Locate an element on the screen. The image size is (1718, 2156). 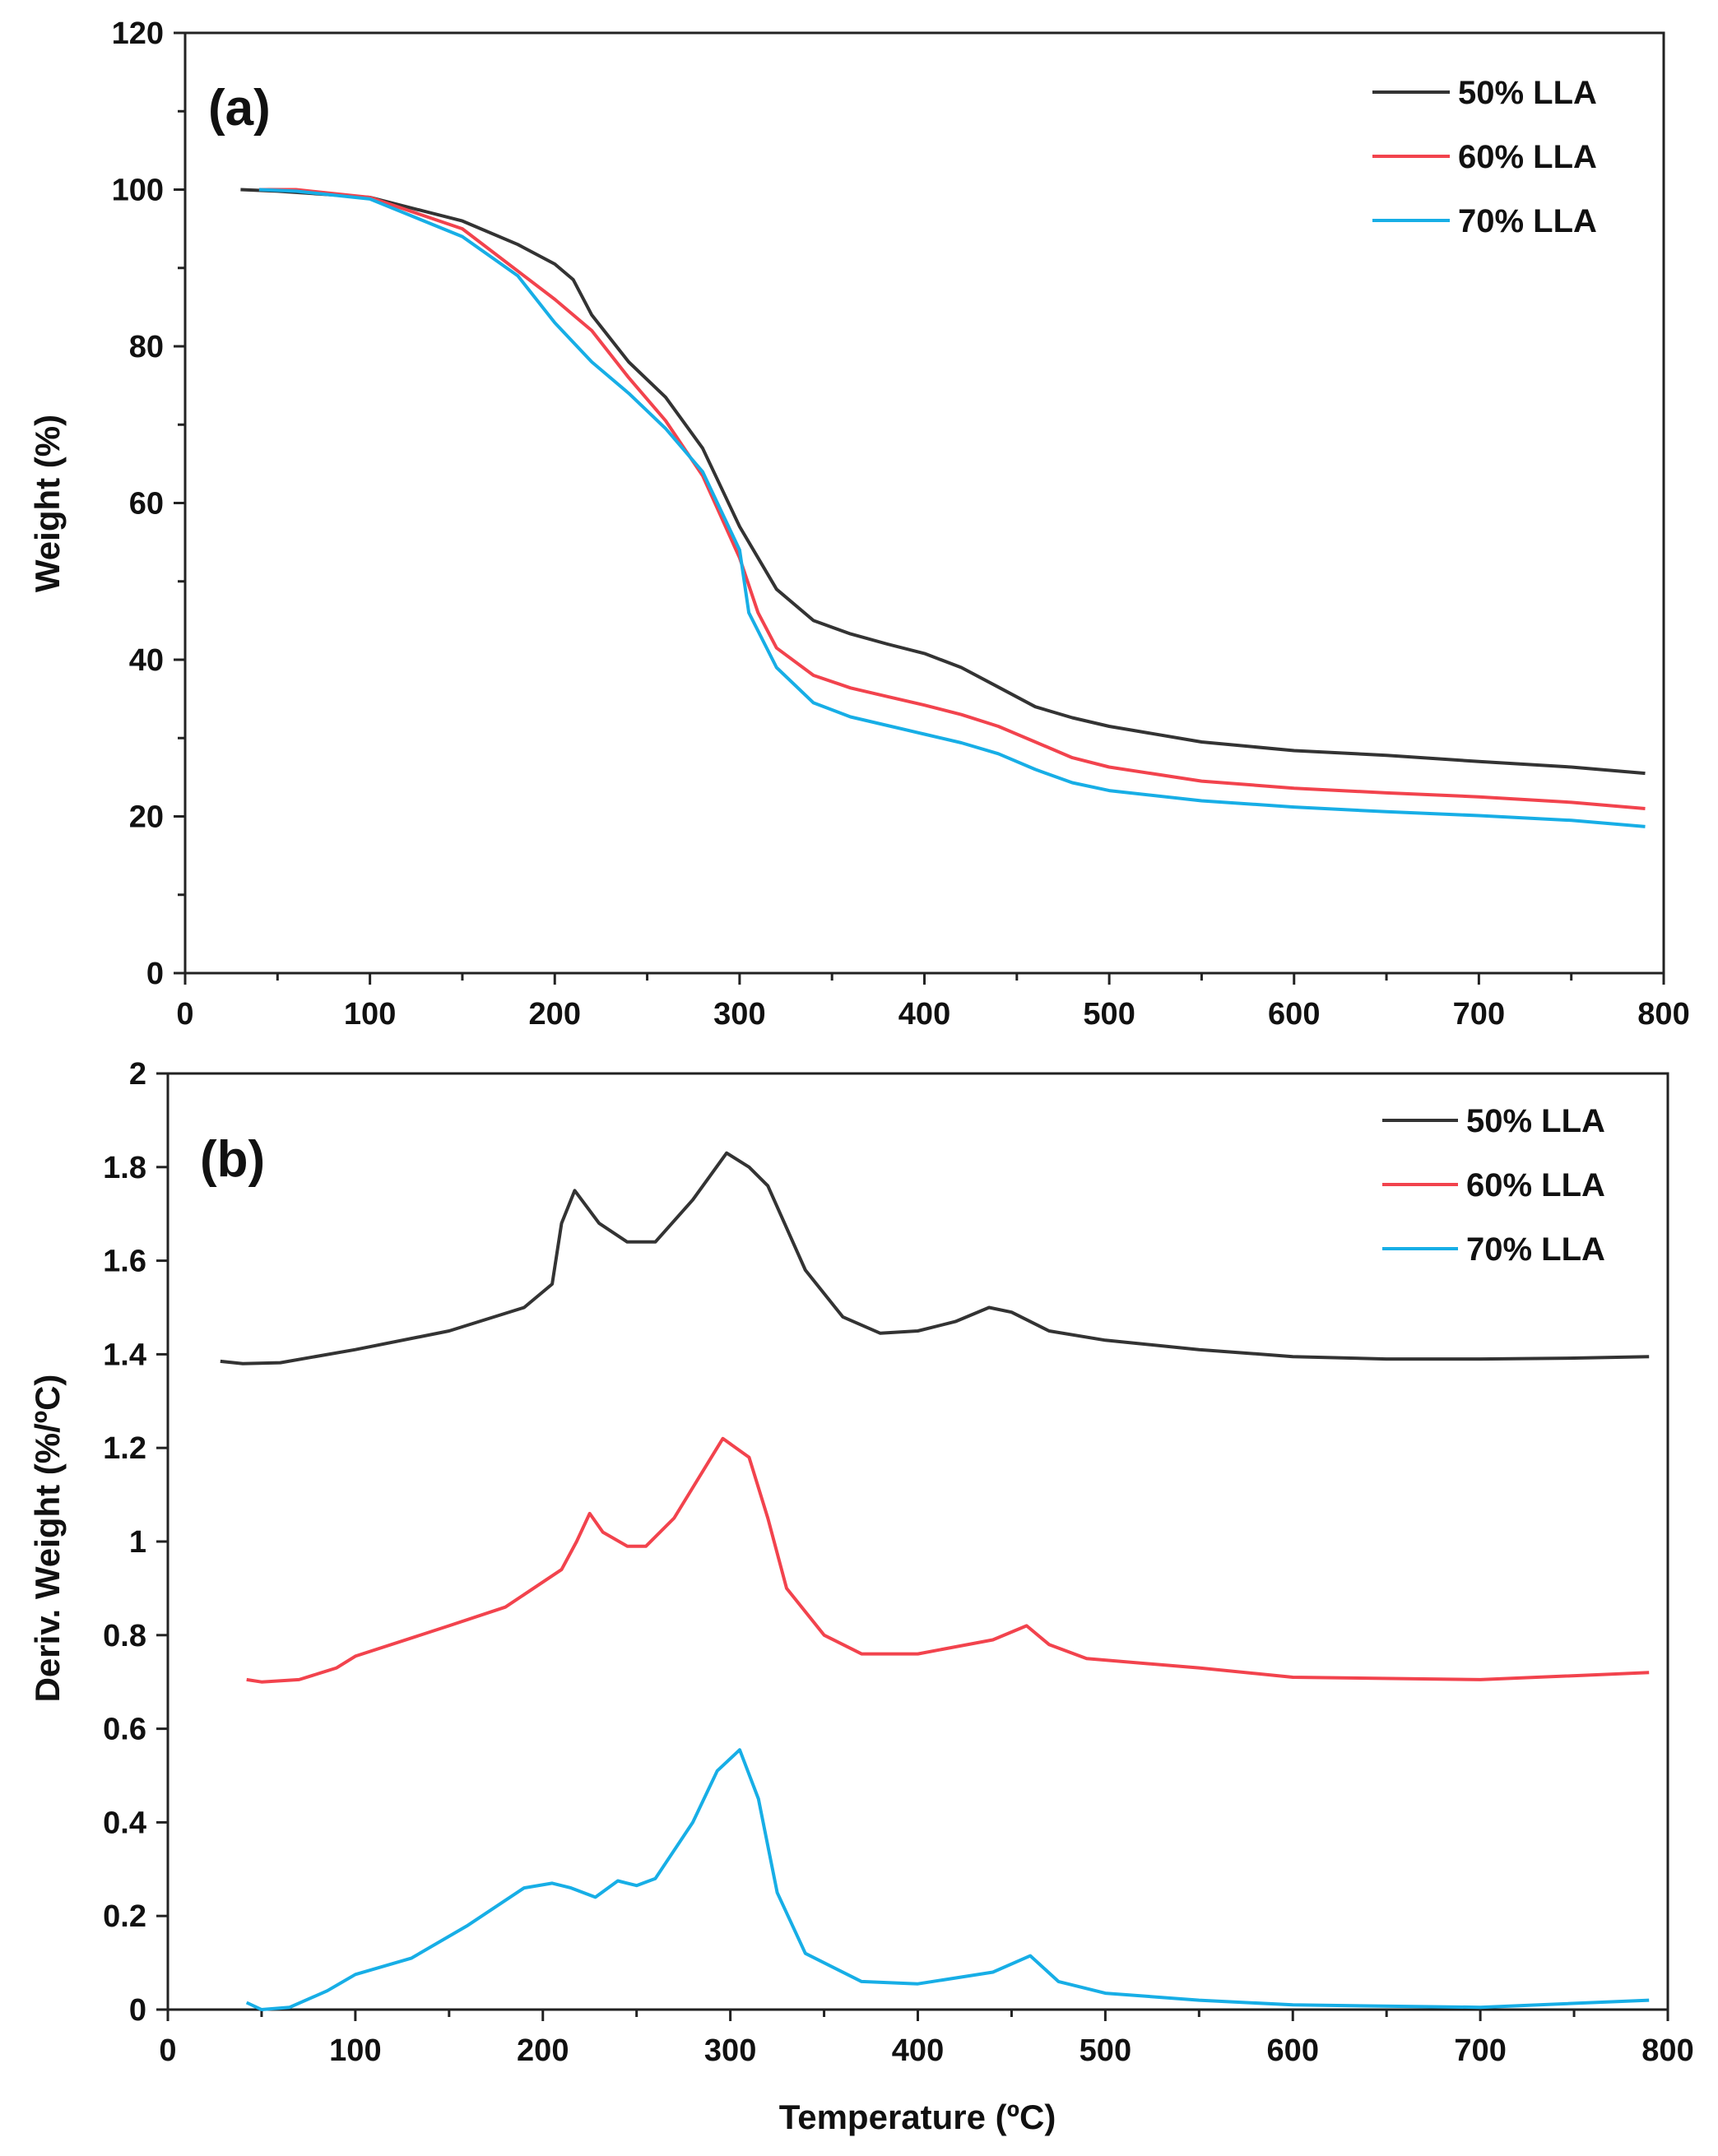
y-tick-label: 0.2 is located at coordinates (124, 1916).